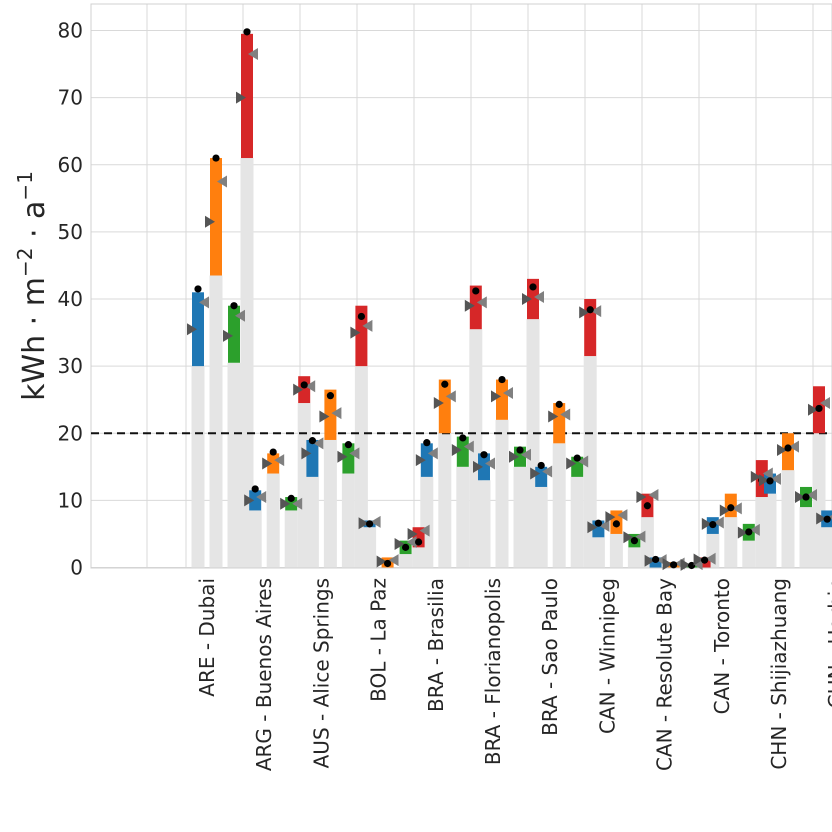 This screenshot has width=832, height=832. Describe the element at coordinates (436, 645) in the screenshot. I see `x-category-label: BRA - Brasilia` at that location.